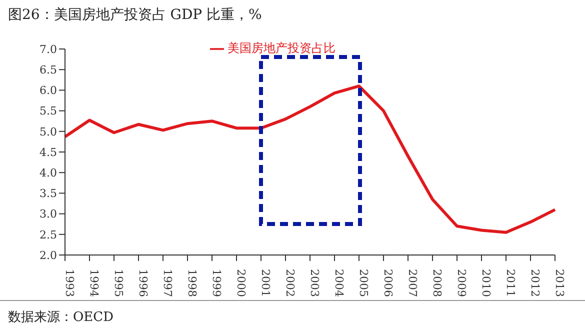 Image resolution: width=585 pixels, height=334 pixels. I want to click on x-tick-label: 2006, so click(388, 283).